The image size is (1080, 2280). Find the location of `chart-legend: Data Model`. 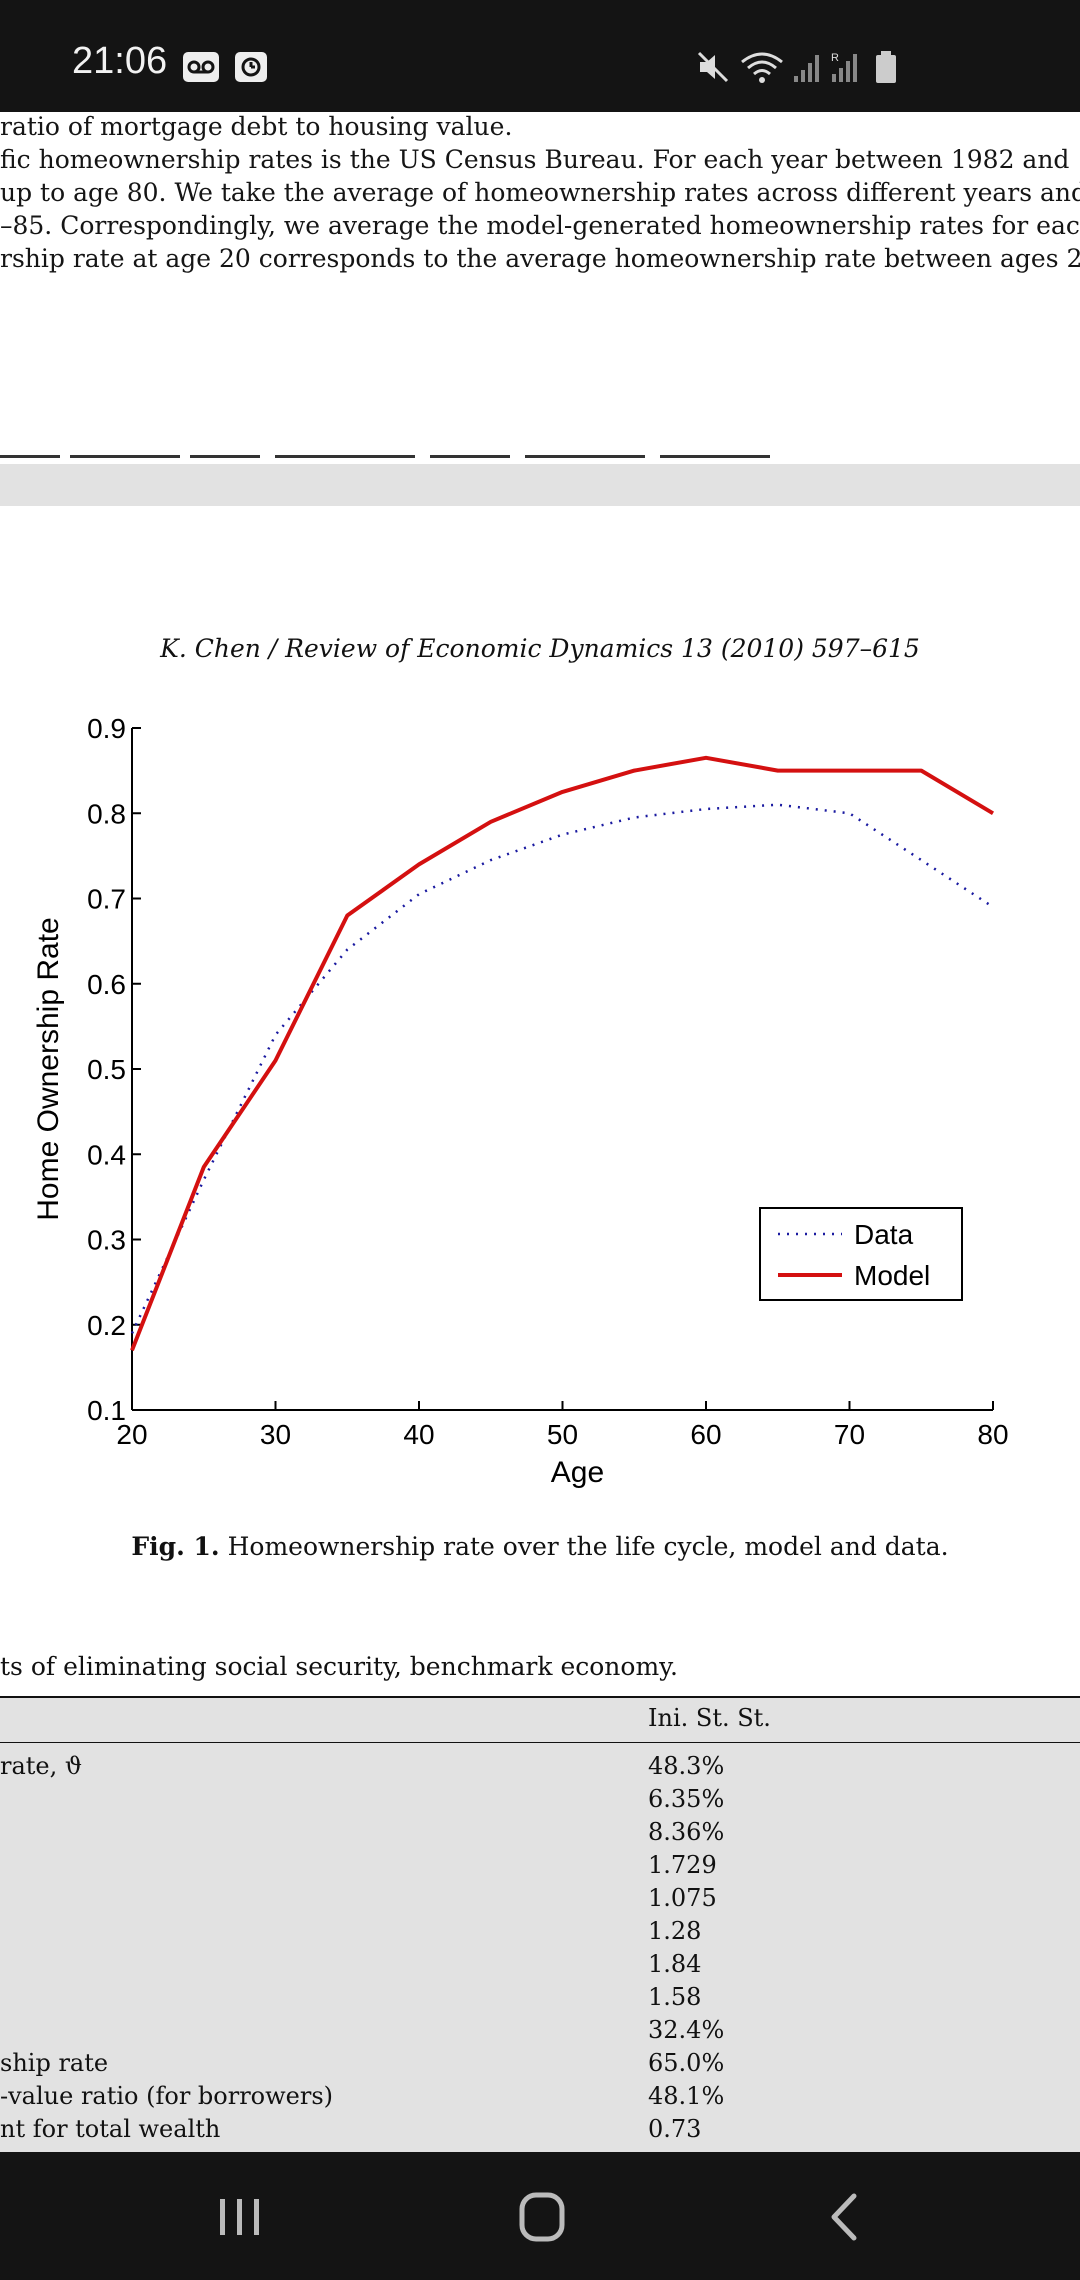

chart-legend: Data Model is located at coordinates (861, 1254).